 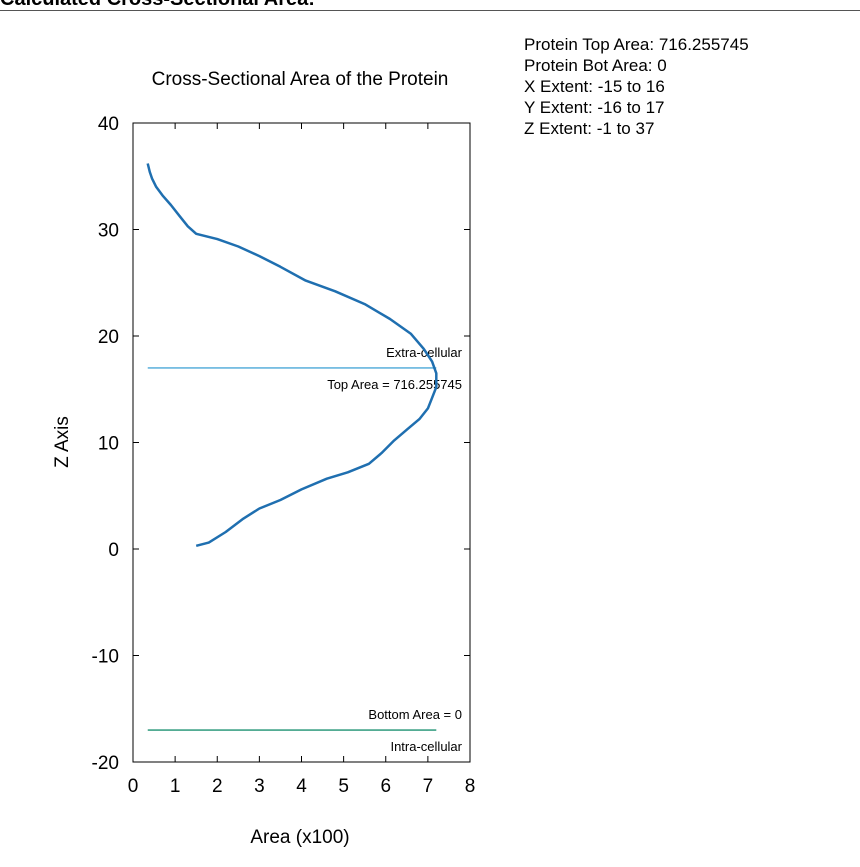 What do you see at coordinates (385, 786) in the screenshot?
I see `x-tick-label-6: 6` at bounding box center [385, 786].